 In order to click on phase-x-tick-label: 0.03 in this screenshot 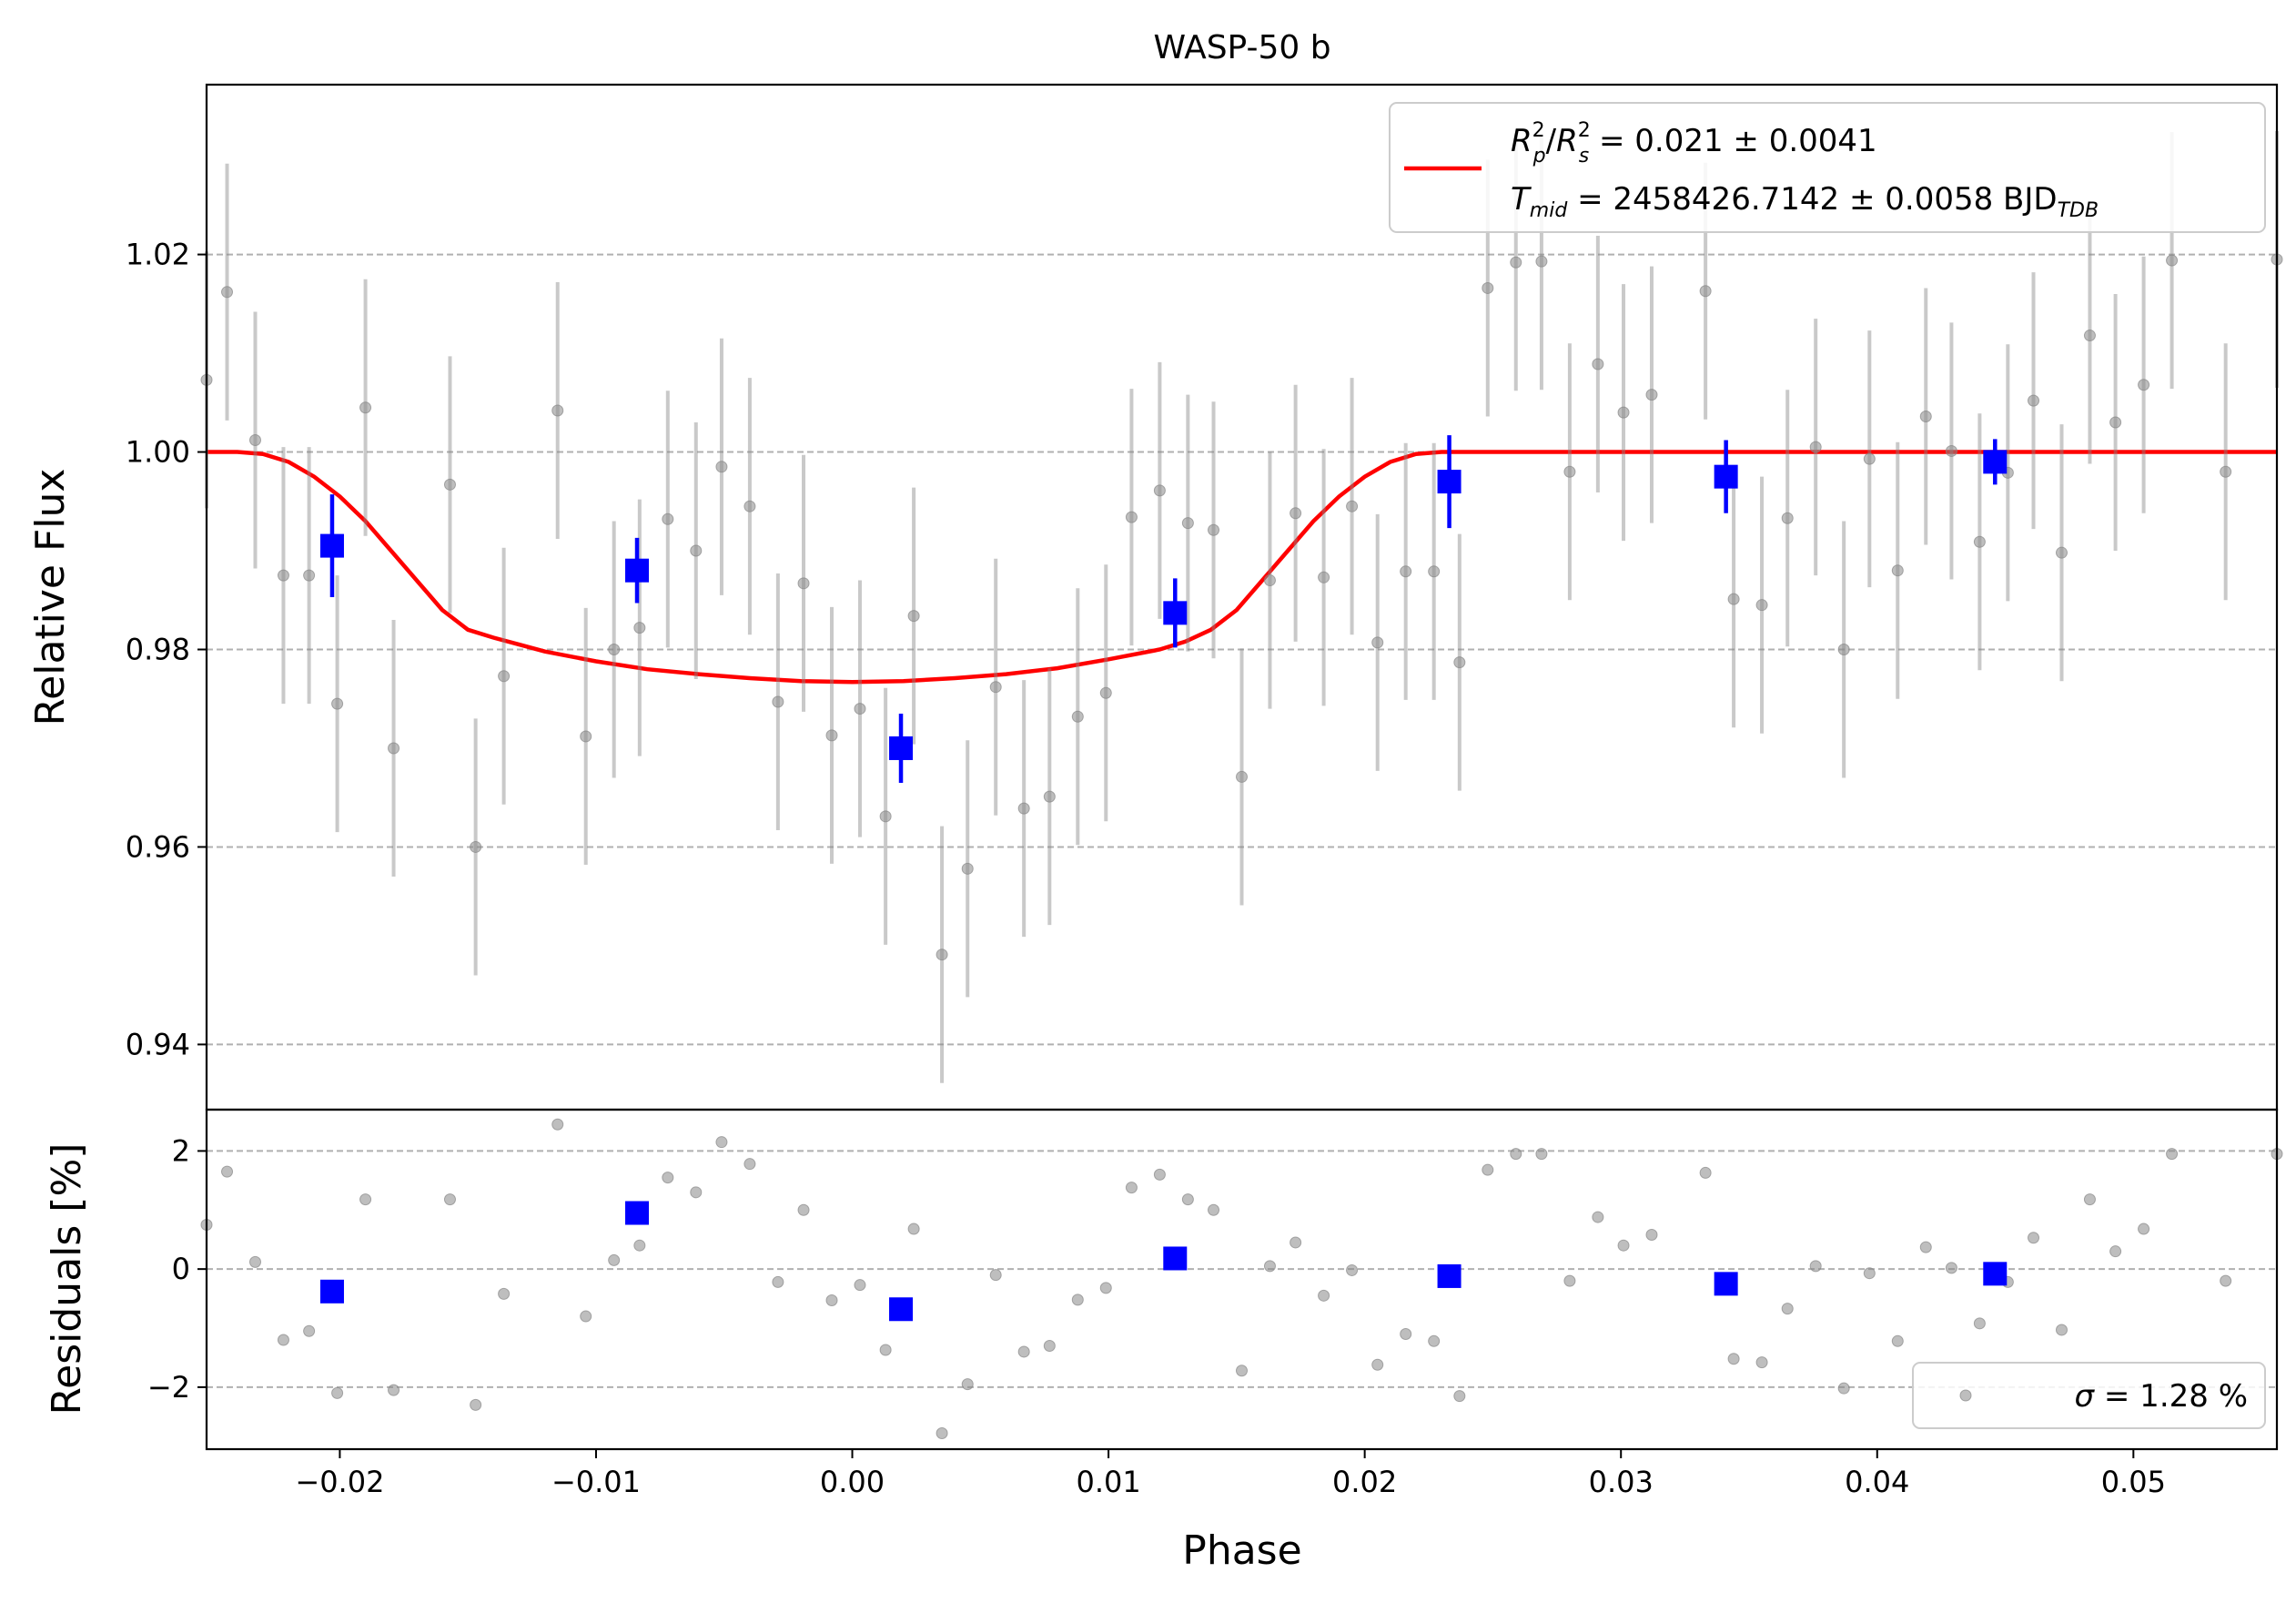, I will do `click(1622, 1482)`.